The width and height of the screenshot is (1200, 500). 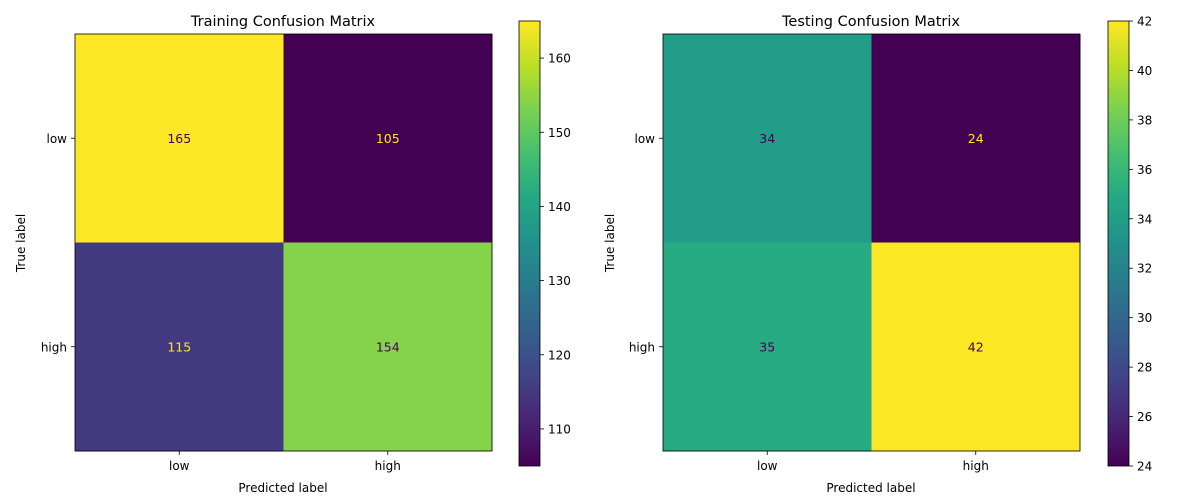 What do you see at coordinates (559, 429) in the screenshot?
I see `colorbar-tick-label: 110` at bounding box center [559, 429].